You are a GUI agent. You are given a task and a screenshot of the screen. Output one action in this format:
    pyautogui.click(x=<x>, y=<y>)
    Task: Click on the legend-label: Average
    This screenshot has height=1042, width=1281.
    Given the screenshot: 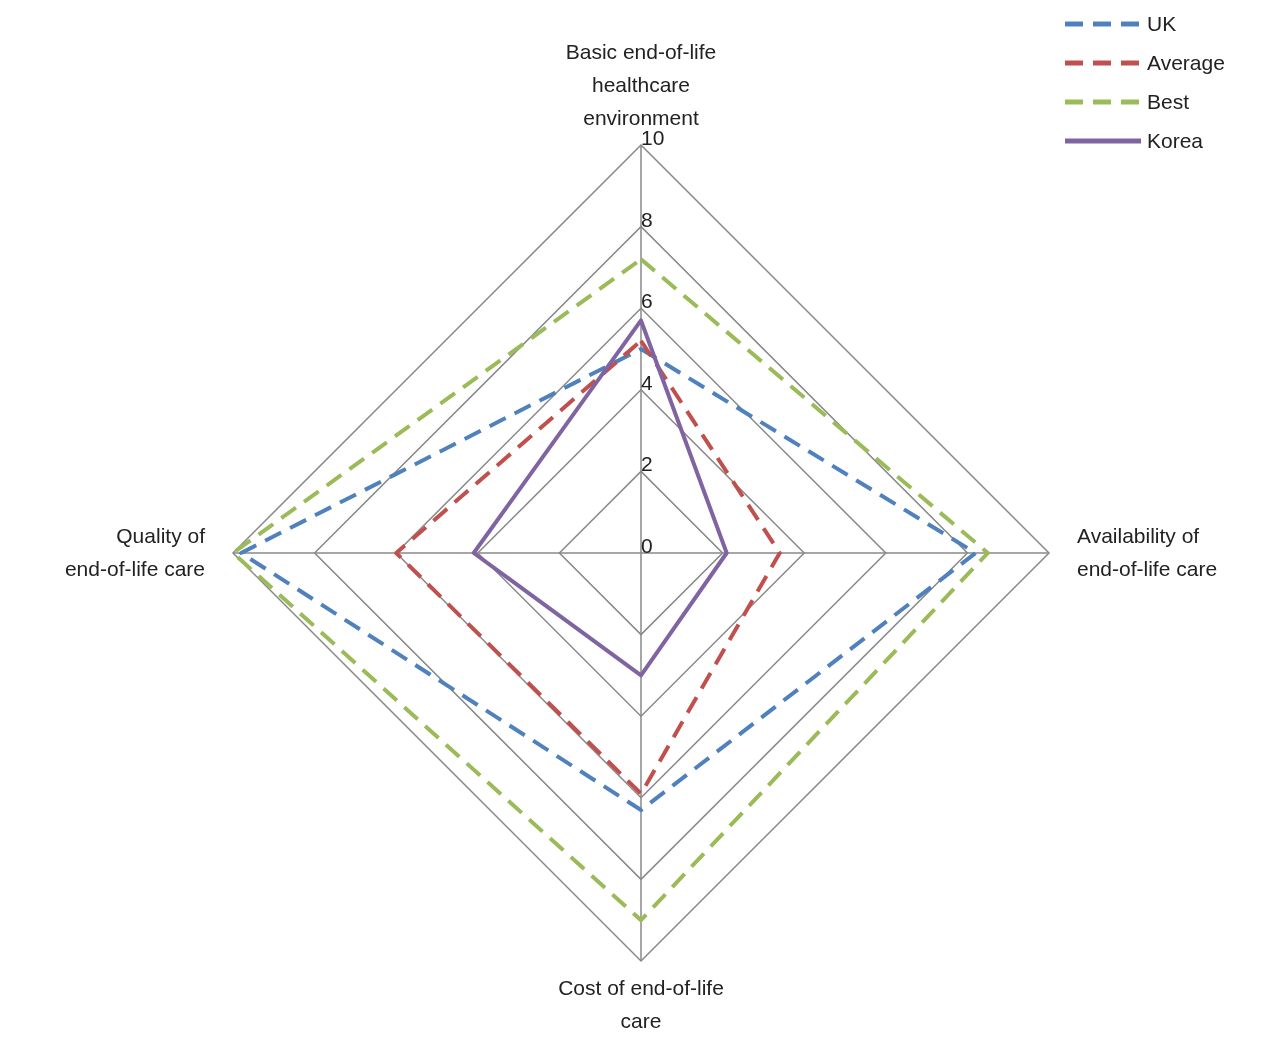 What is the action you would take?
    pyautogui.click(x=1186, y=62)
    